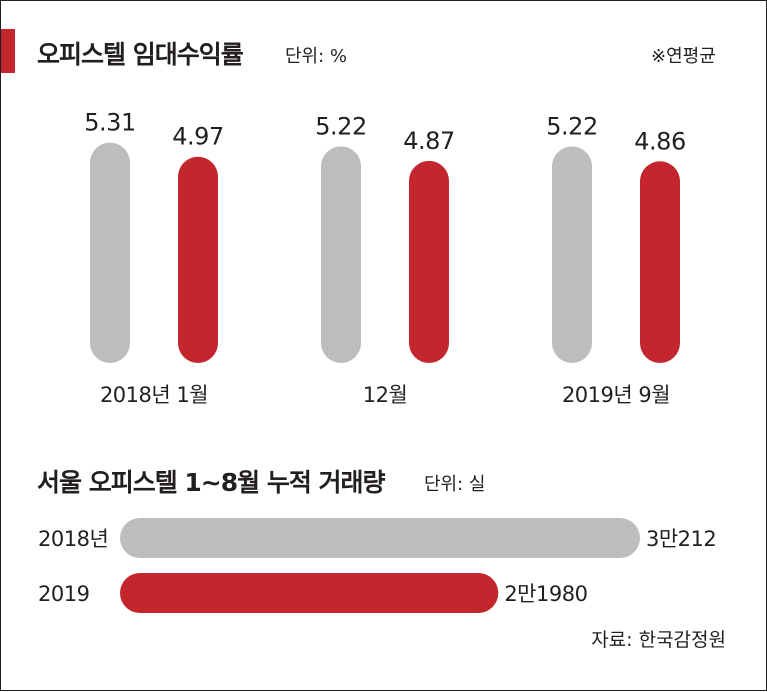  Describe the element at coordinates (73, 539) in the screenshot. I see `hbar-category-0: 2018년` at that location.